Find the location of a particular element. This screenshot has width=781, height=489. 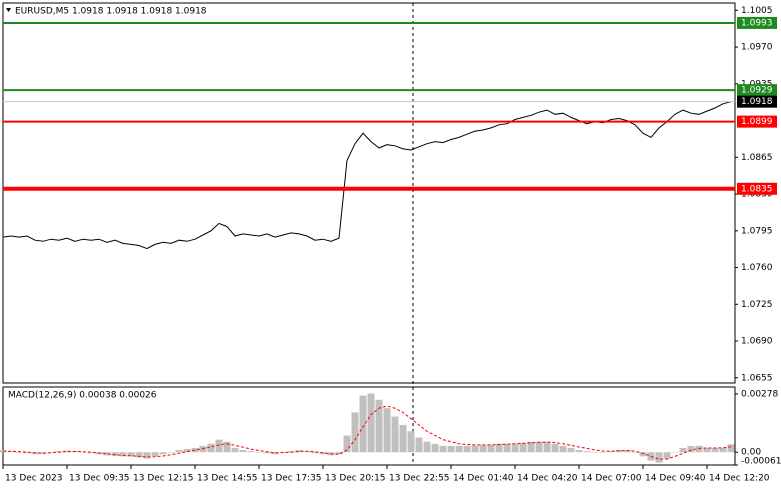

y-tick-label: 1.0795 is located at coordinates (757, 231).